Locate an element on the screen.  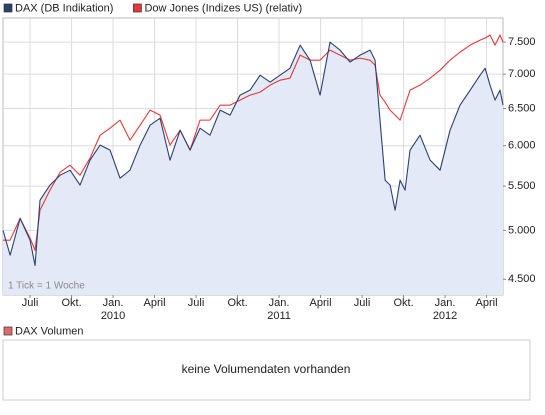
empty-message: keine Volumendaten vorhanden is located at coordinates (266, 369).